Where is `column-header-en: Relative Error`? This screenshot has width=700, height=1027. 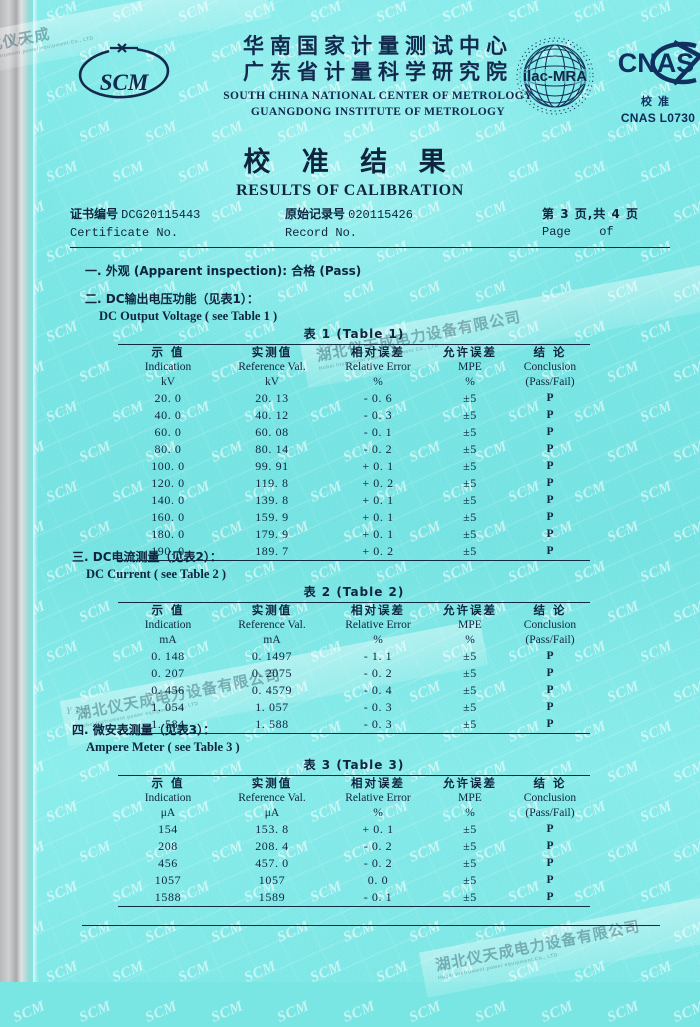 column-header-en: Relative Error is located at coordinates (378, 625).